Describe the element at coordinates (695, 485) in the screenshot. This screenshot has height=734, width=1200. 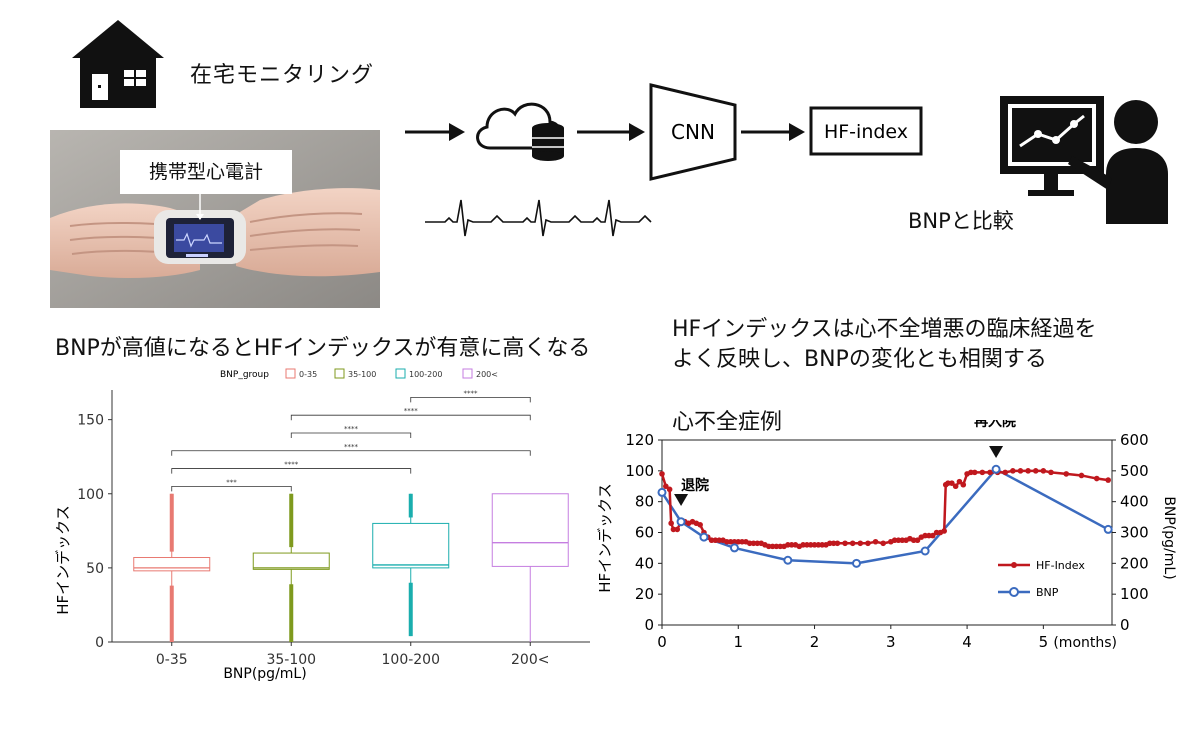
I see `discharge-annotation: 退院` at that location.